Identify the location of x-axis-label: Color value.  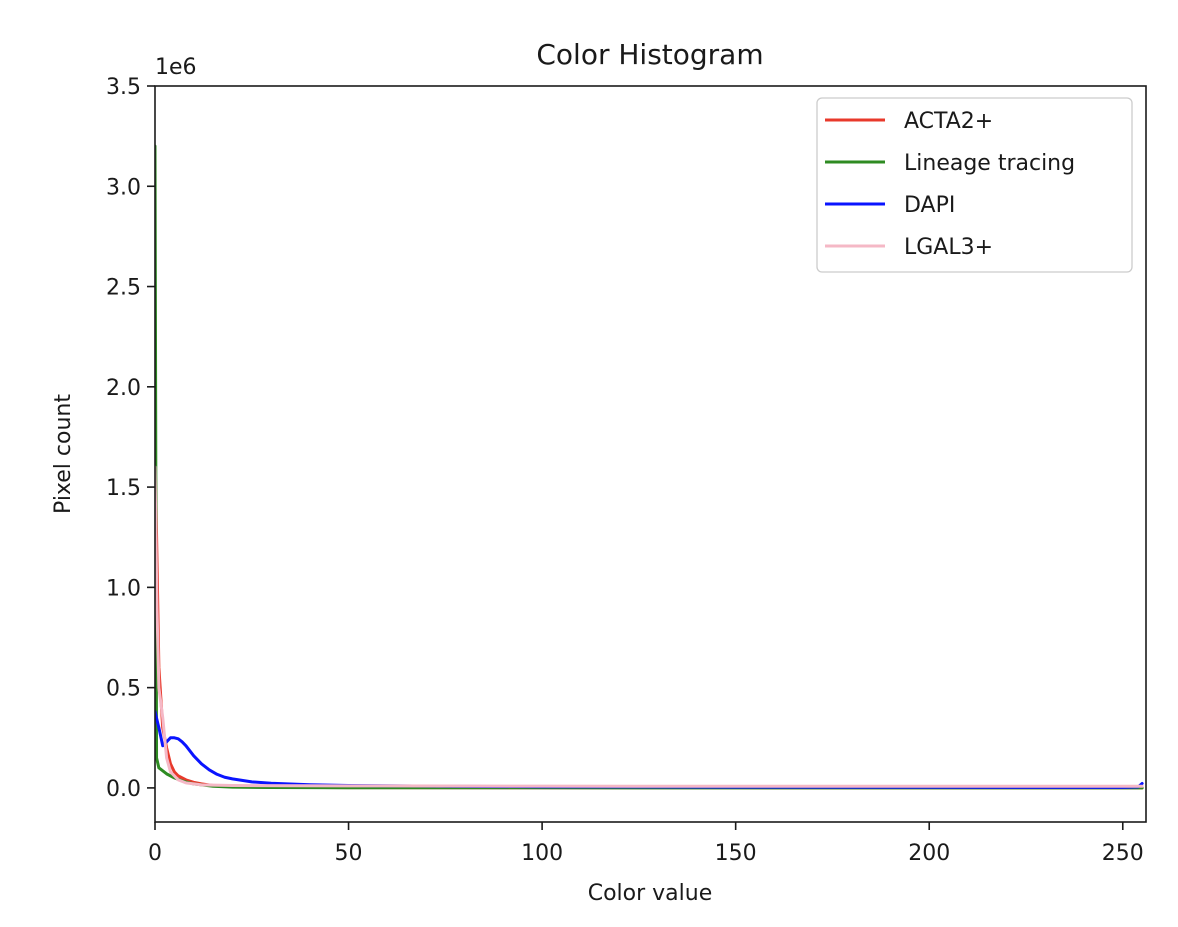
(650, 893).